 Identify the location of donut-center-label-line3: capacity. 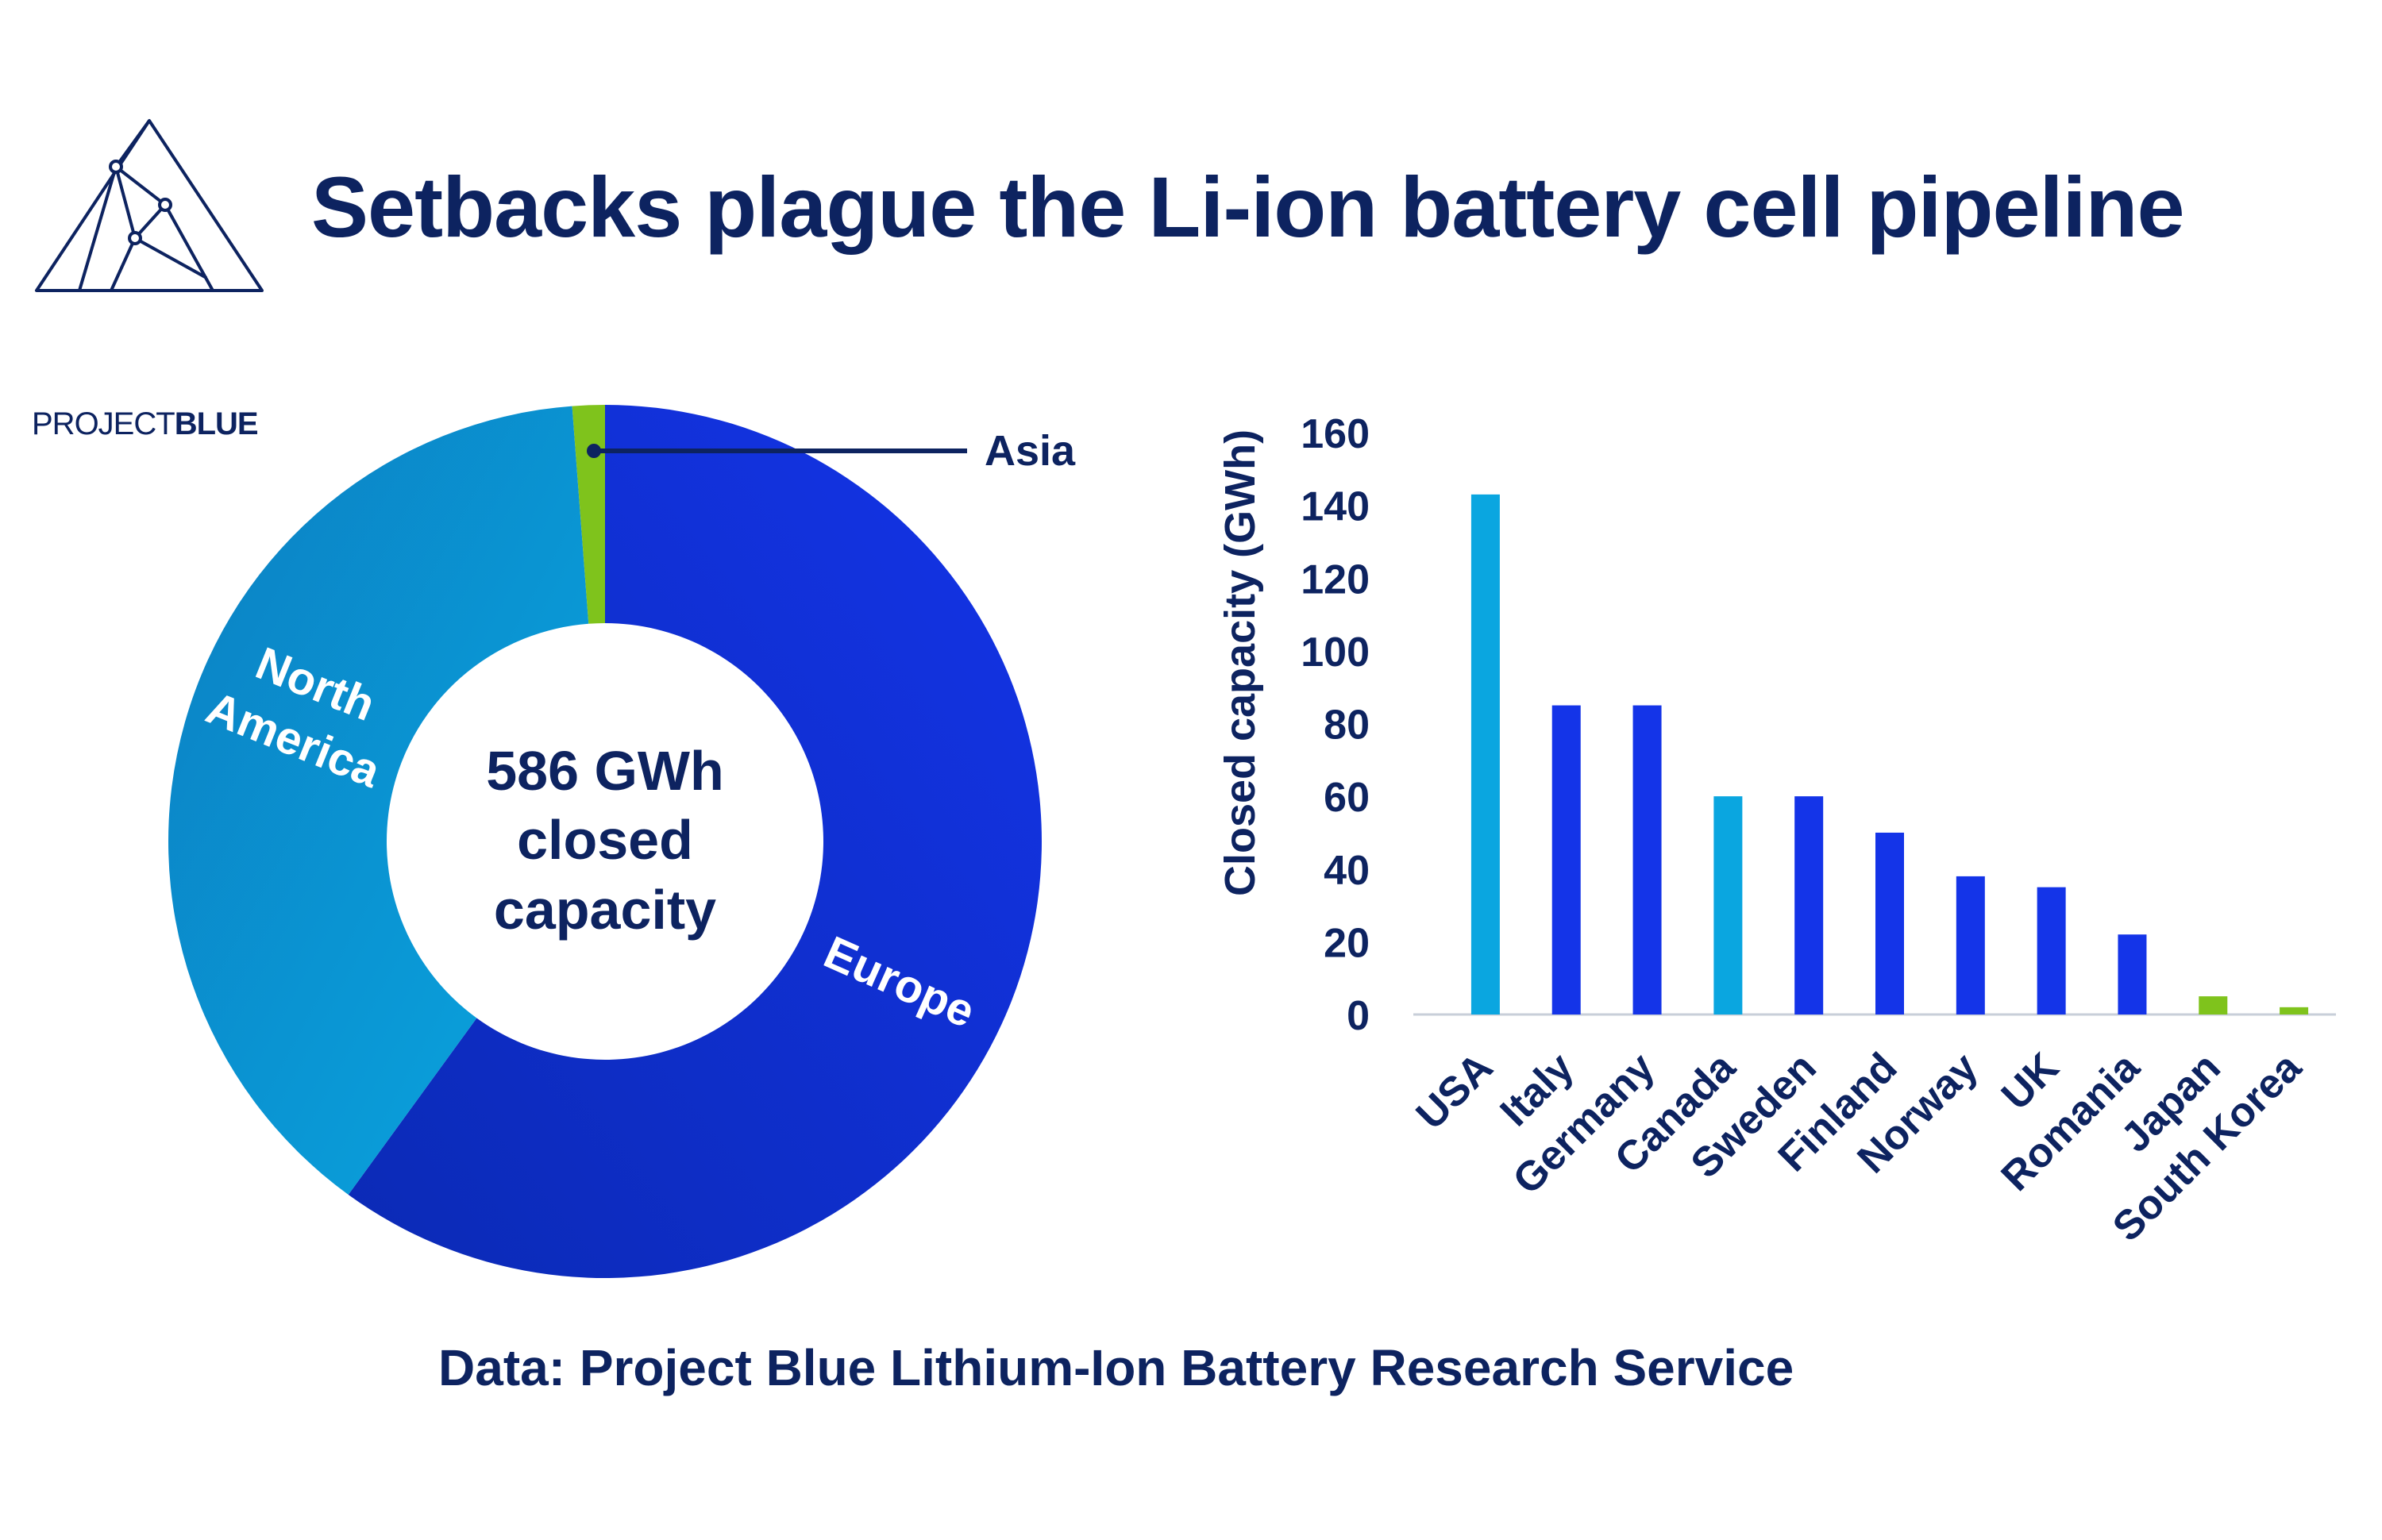
(605, 910).